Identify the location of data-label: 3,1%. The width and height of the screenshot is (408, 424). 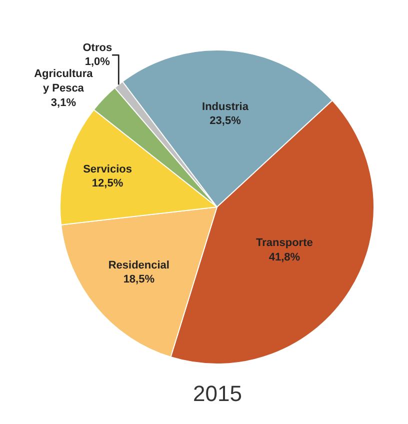
(63, 102).